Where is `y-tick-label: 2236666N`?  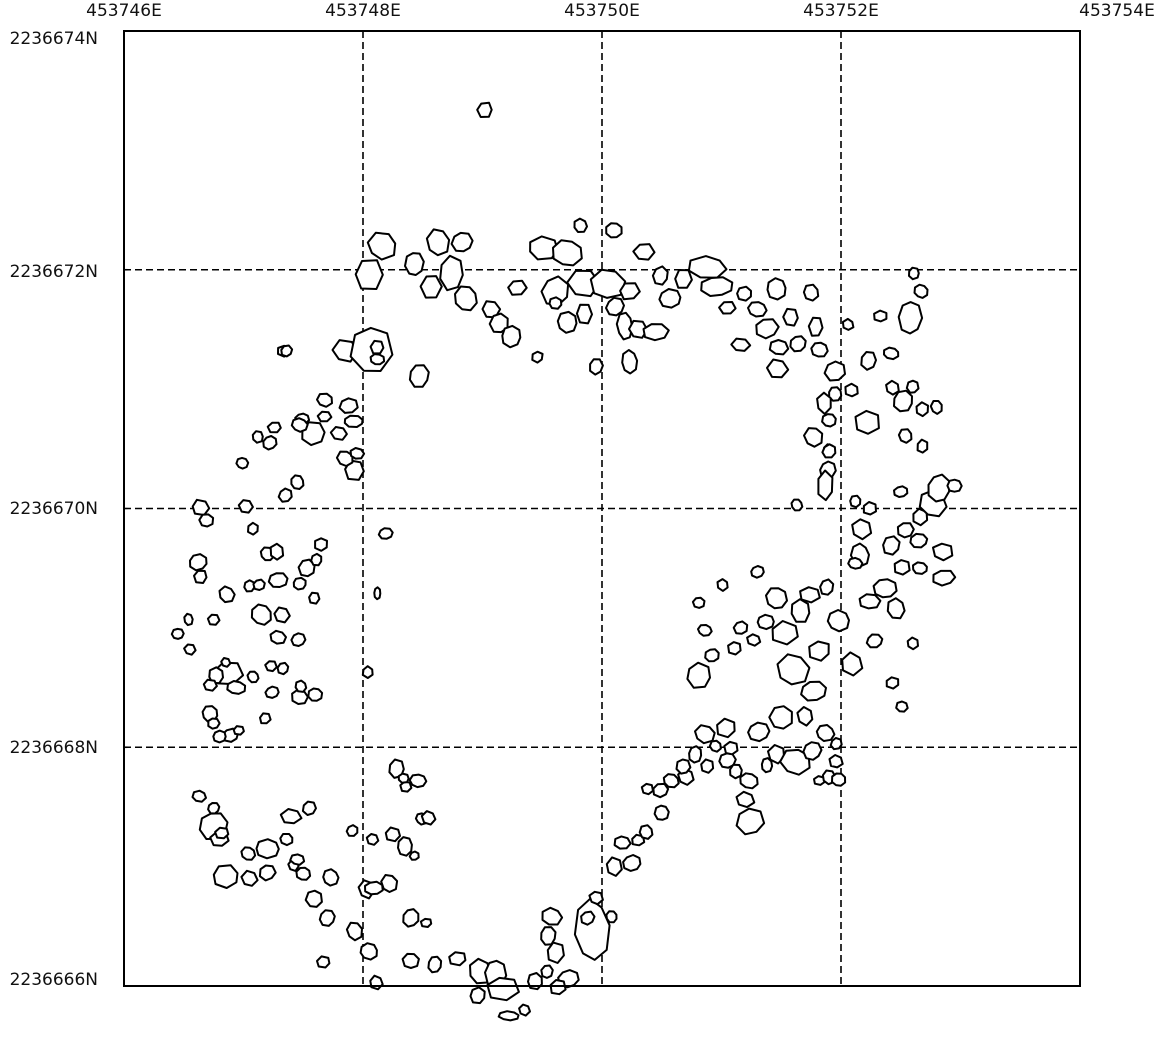
y-tick-label: 2236666N is located at coordinates (54, 980).